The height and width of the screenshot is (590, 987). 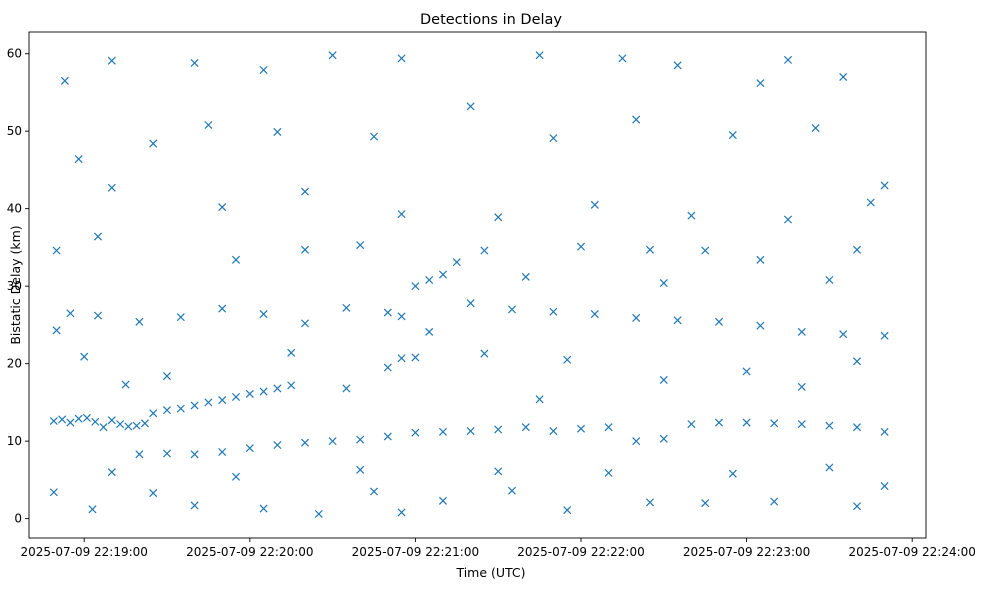 I want to click on x-tick-label: 2025-07-09 22:21:00, so click(x=415, y=552).